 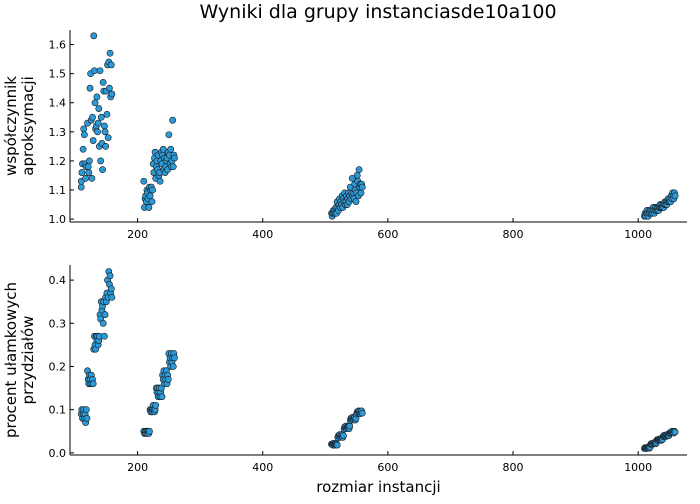 I want to click on fractional-assignment-x-tick-label: 600, so click(x=387, y=467).